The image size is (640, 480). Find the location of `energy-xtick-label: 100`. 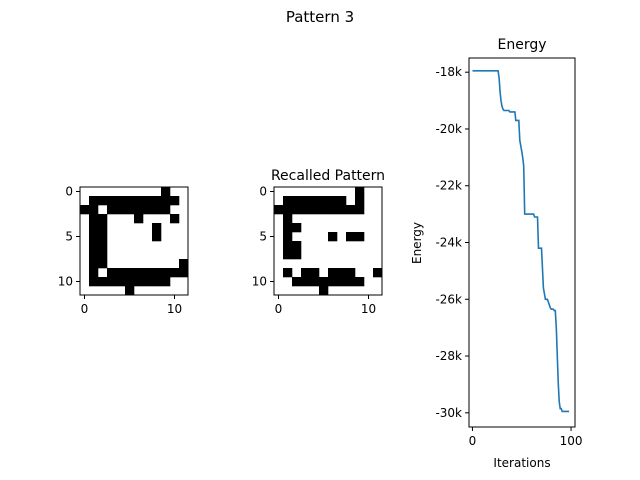

energy-xtick-label: 100 is located at coordinates (571, 441).